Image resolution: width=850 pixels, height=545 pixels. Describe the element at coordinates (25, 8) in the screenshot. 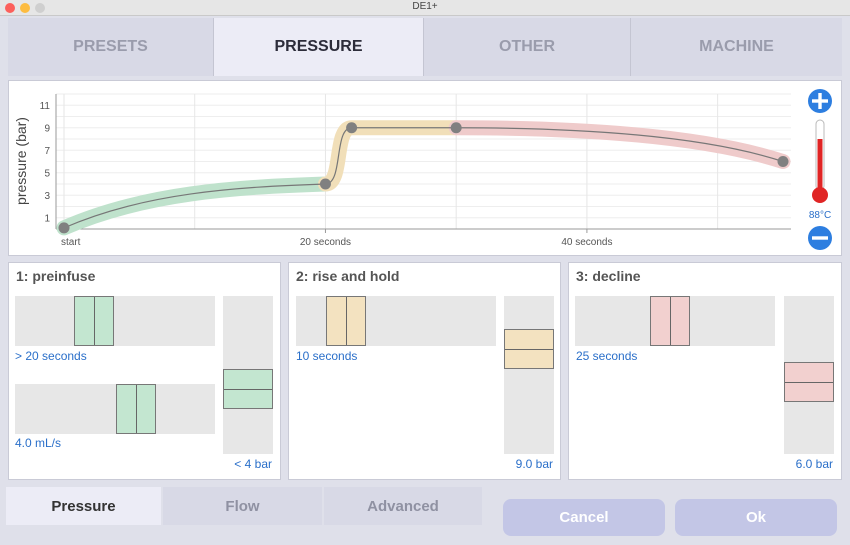

I see `minimize-window-button` at that location.